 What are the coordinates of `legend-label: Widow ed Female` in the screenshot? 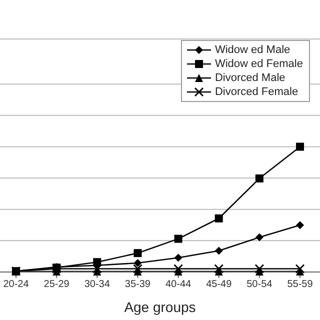 It's located at (258, 64).